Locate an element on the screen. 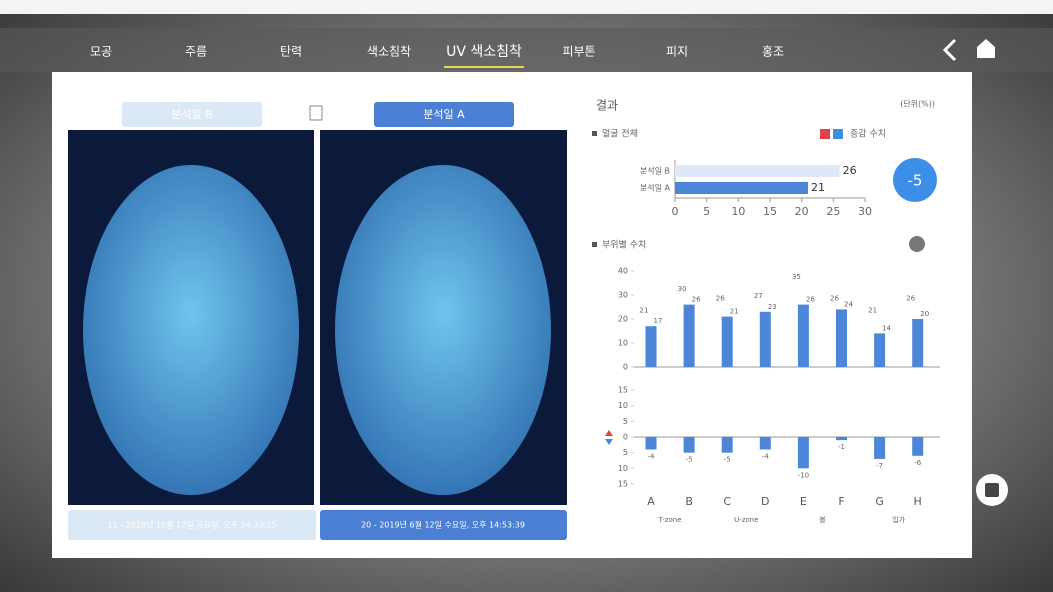 The image size is (1053, 592). value-label: -7 is located at coordinates (879, 466).